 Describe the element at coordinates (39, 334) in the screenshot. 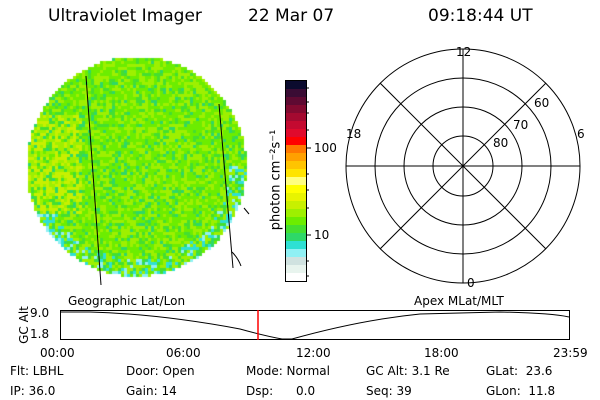

I see `y-tick-1.8: 1.8` at that location.